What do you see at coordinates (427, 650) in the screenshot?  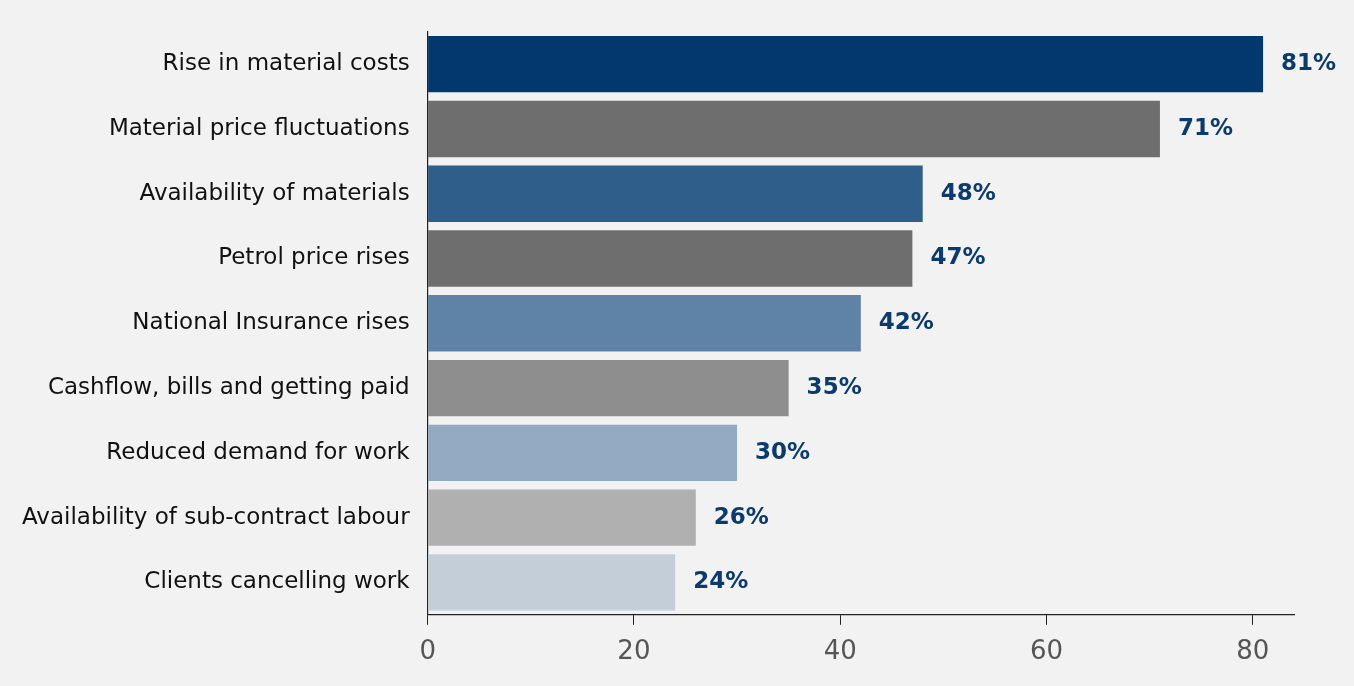 I see `x-tick-label: 0` at bounding box center [427, 650].